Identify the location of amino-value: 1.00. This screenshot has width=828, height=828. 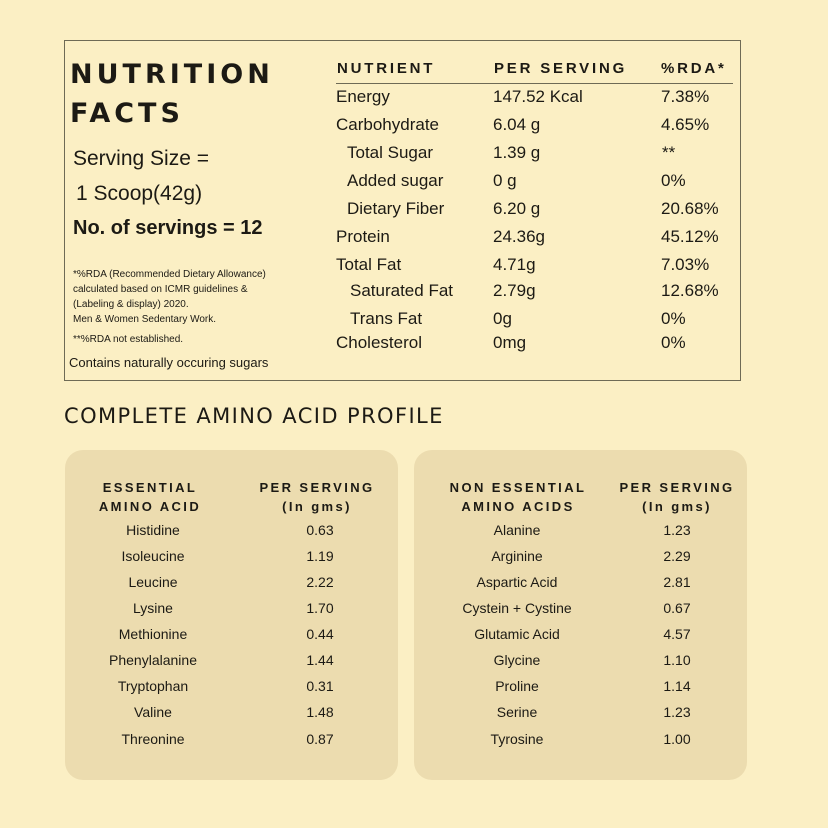
(677, 739).